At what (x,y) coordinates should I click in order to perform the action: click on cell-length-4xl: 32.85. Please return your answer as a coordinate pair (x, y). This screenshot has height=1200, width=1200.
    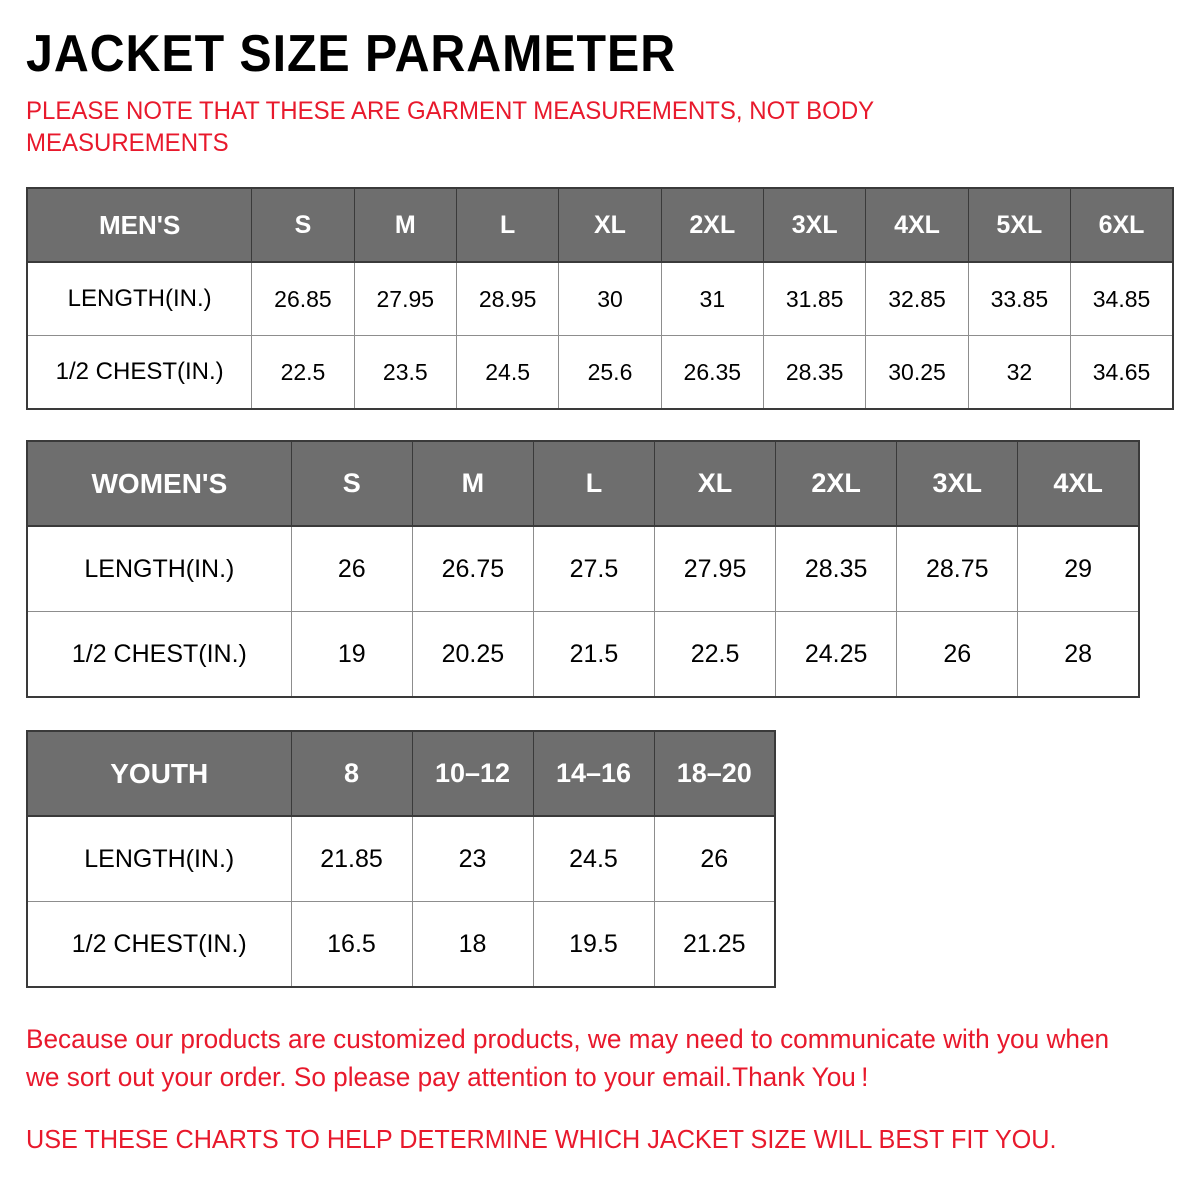
    Looking at the image, I should click on (917, 298).